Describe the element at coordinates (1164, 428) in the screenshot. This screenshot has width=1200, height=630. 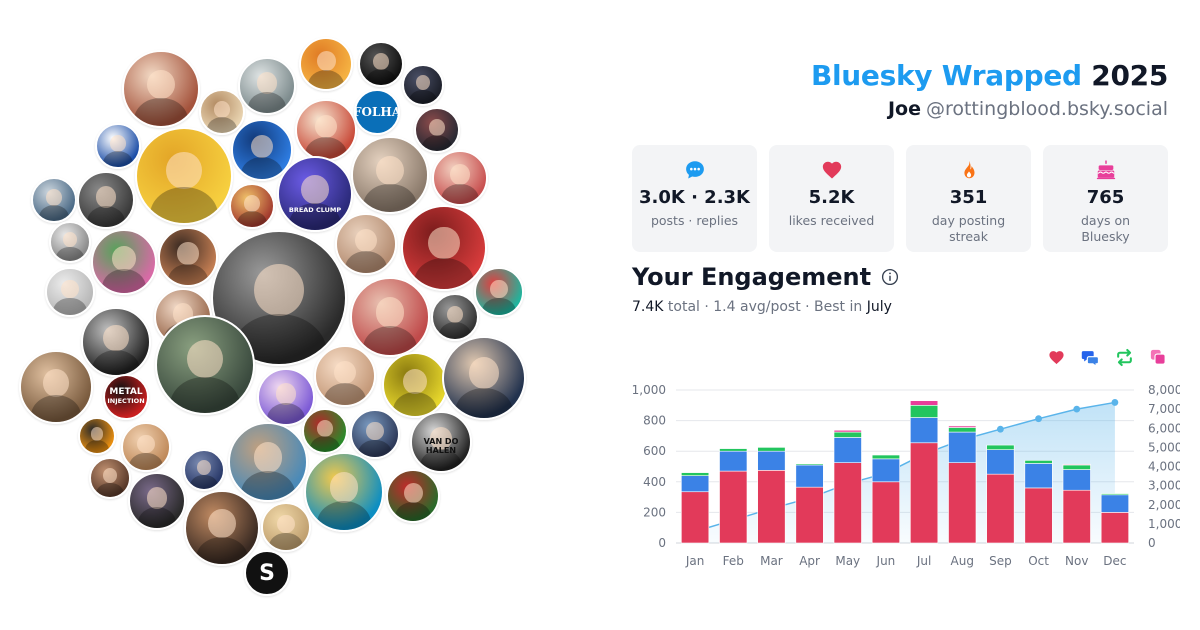
I see `y2-tick-label: 6,000` at that location.